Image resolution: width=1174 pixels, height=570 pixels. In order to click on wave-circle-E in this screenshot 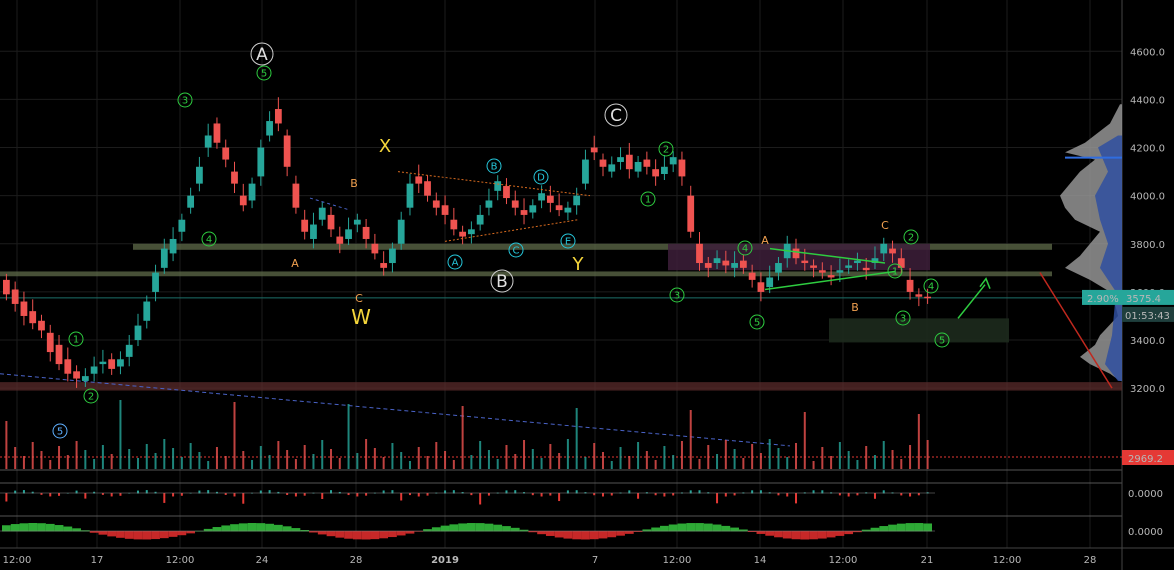, I will do `click(568, 241)`.